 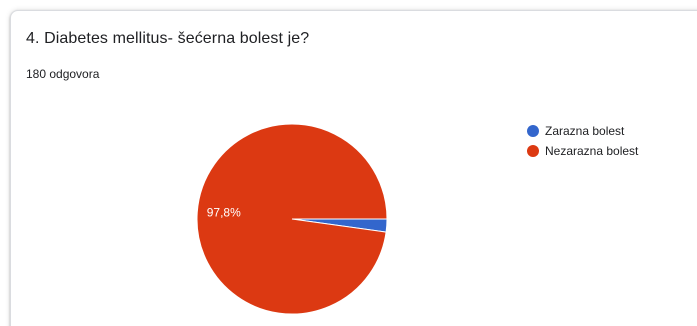 What do you see at coordinates (585, 131) in the screenshot?
I see `legend-label: Zarazna bolest` at bounding box center [585, 131].